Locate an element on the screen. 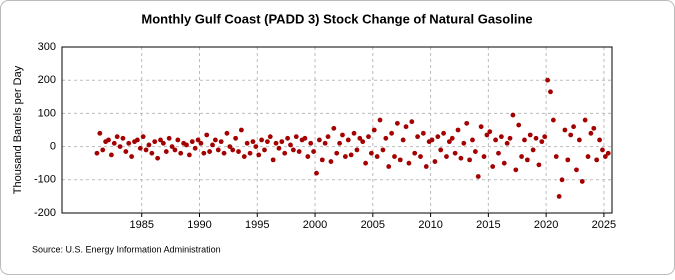  x-tick-label: 1995 is located at coordinates (257, 225).